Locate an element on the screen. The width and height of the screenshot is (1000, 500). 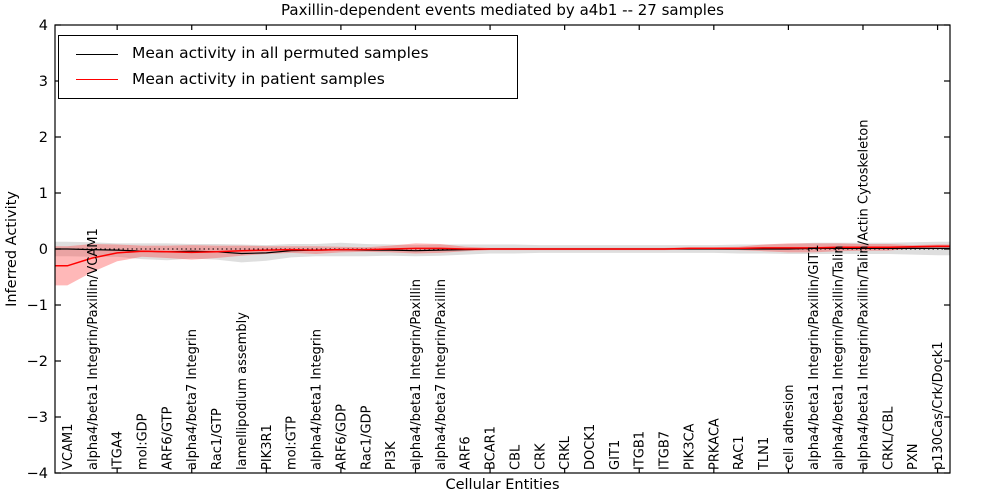
category-label: ARF6/GDP is located at coordinates (341, 437).